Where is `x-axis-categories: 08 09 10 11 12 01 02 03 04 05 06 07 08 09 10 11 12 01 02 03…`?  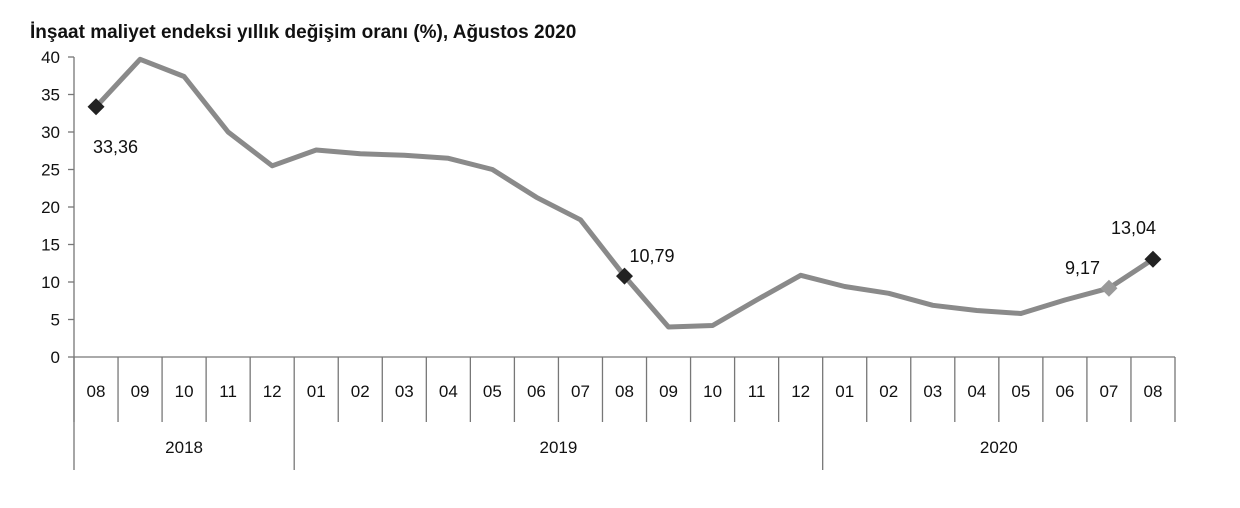
x-axis-categories: 08 09 10 11 12 01 02 03 04 05 06 07 08 09 10 11 12 01 02 03… is located at coordinates (624, 389).